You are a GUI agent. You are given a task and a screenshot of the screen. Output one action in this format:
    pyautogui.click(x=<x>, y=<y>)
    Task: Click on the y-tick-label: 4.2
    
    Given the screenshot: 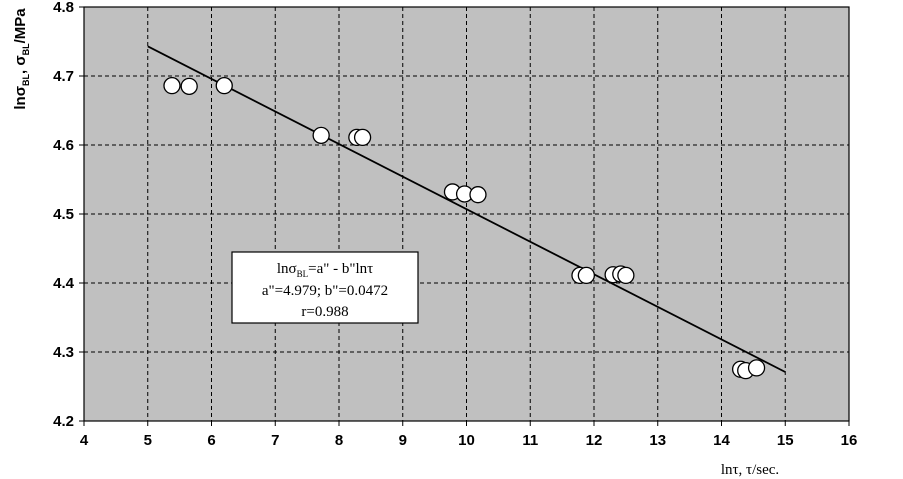 What is the action you would take?
    pyautogui.click(x=63, y=421)
    